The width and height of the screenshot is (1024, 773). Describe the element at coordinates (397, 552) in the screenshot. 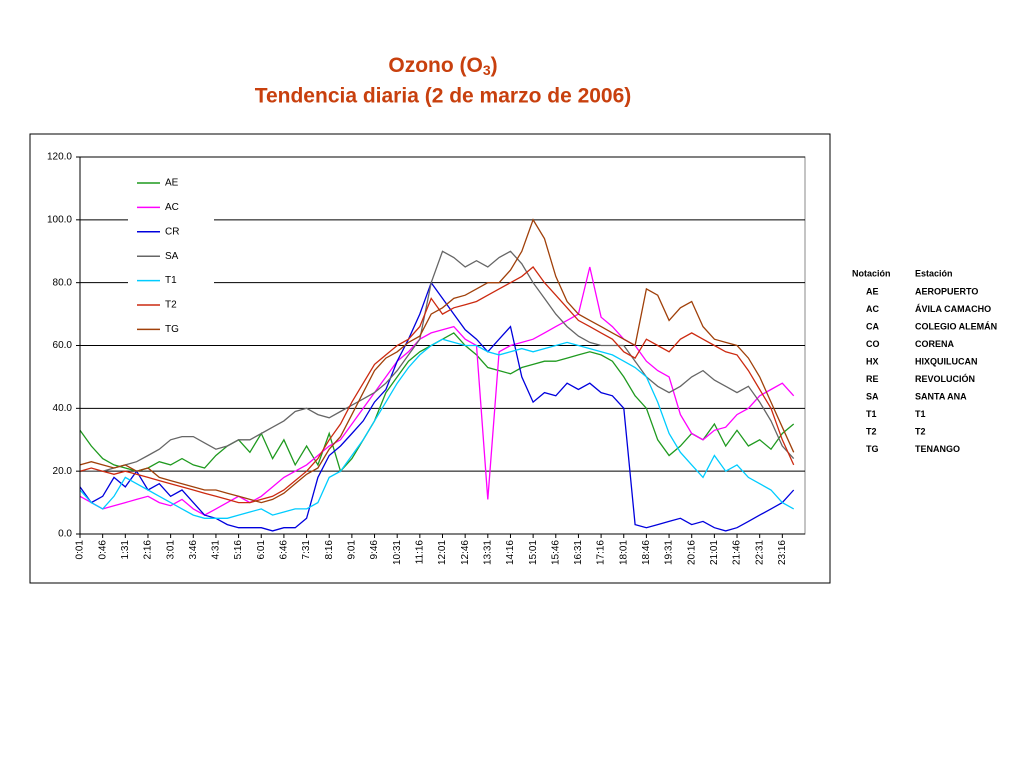

I see `x-tick-label: 10:31` at that location.